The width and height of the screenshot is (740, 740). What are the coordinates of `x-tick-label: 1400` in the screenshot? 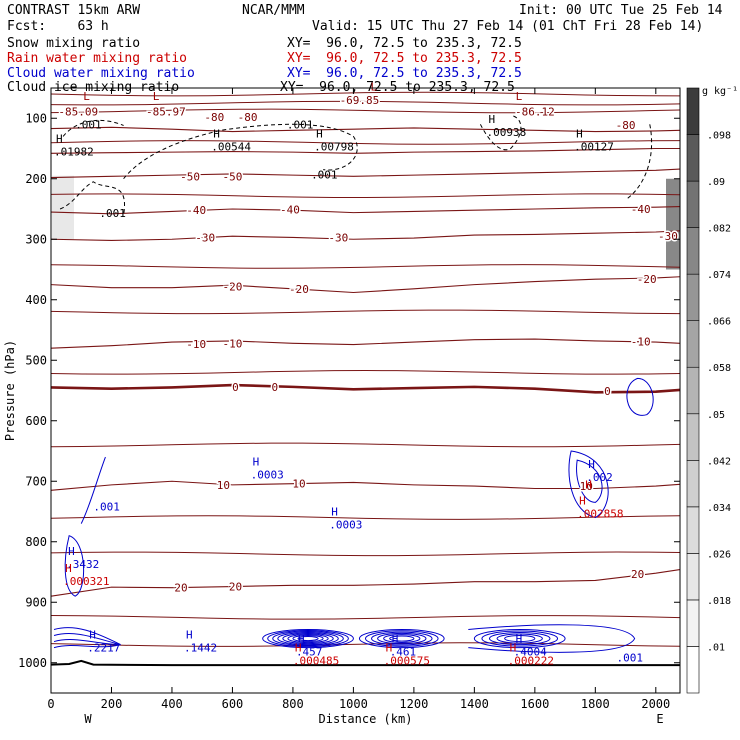 It's located at (474, 704).